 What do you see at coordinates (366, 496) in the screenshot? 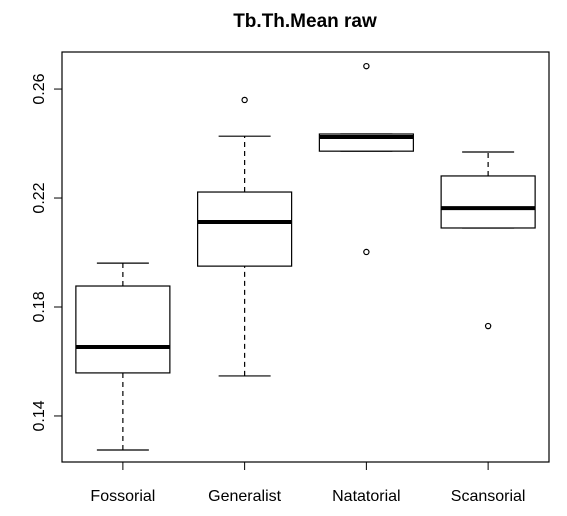
I see `x-tick-label: Natatorial` at bounding box center [366, 496].